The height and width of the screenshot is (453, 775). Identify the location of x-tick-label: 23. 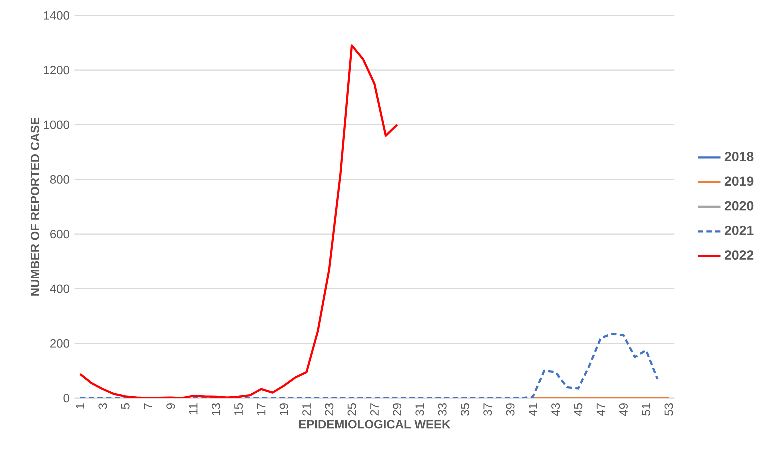
(329, 410).